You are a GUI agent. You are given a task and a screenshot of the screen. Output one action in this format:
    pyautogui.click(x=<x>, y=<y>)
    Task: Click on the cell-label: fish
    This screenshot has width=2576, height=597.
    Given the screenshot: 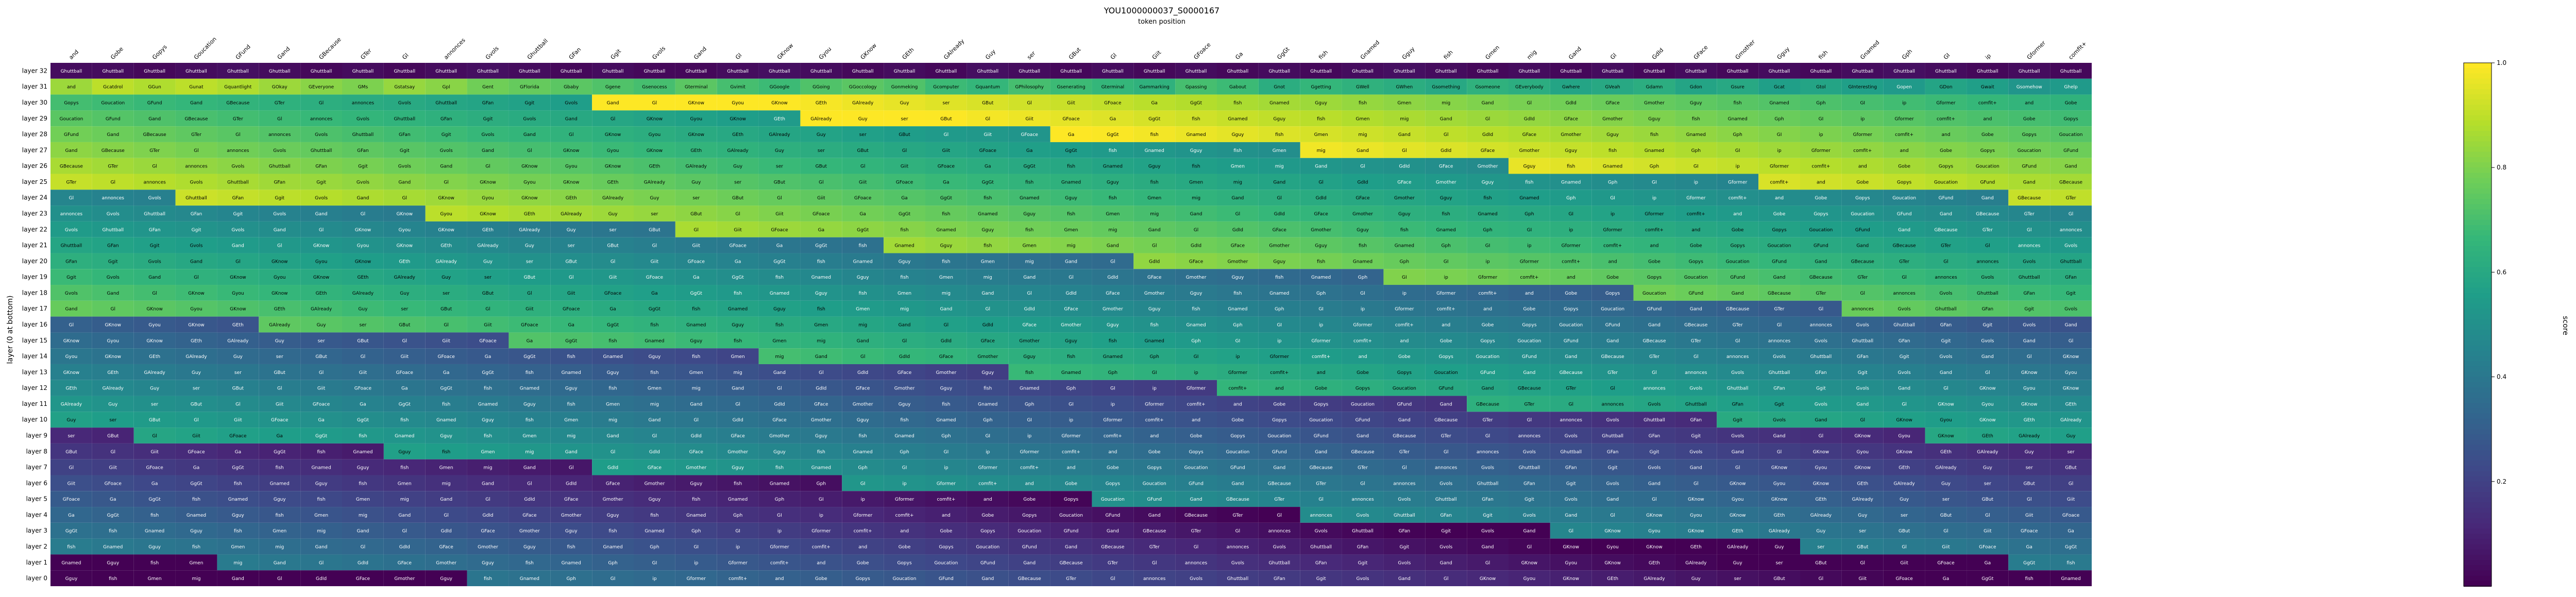 What is the action you would take?
    pyautogui.click(x=1321, y=119)
    